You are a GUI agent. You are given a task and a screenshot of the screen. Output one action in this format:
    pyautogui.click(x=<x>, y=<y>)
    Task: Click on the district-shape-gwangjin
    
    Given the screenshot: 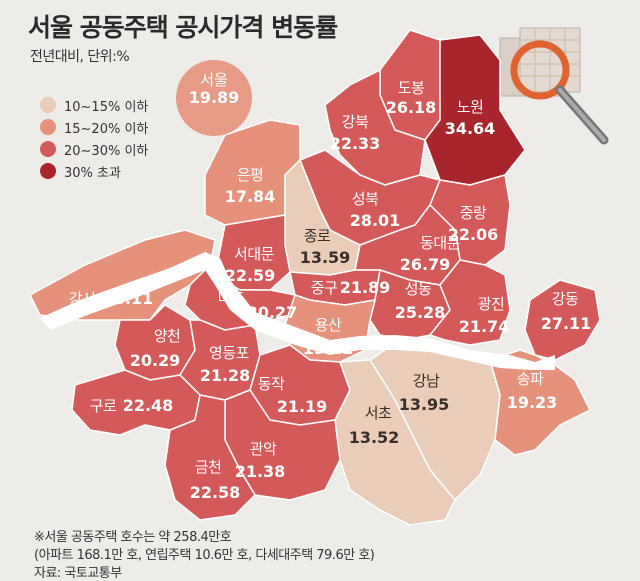 What is the action you would take?
    pyautogui.click(x=470, y=302)
    